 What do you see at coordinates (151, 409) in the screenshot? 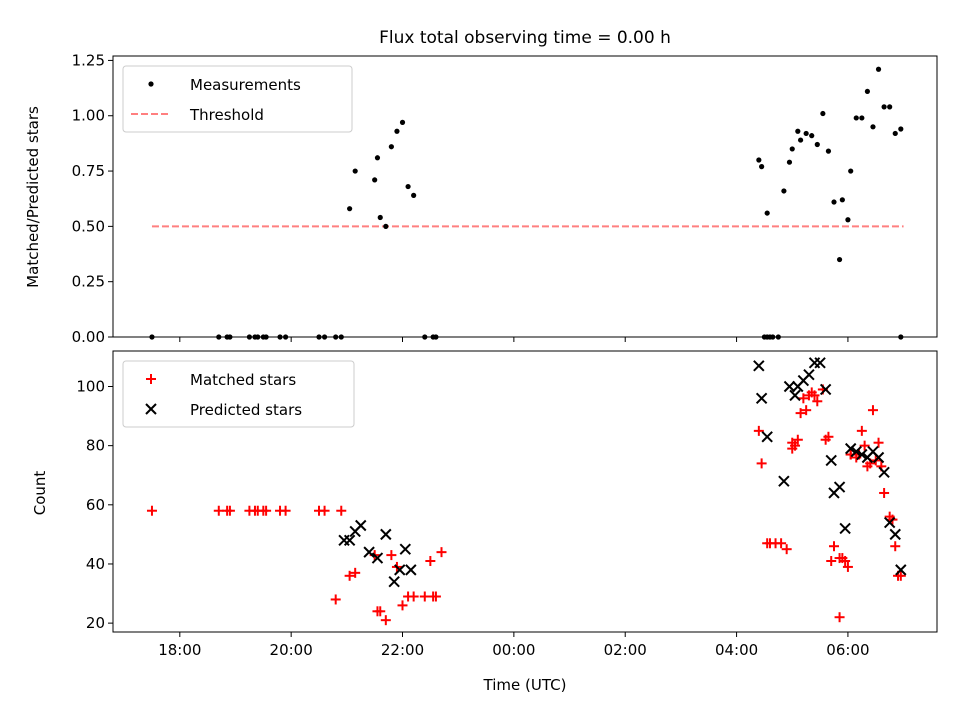
I see `legend-predicted-marker` at bounding box center [151, 409].